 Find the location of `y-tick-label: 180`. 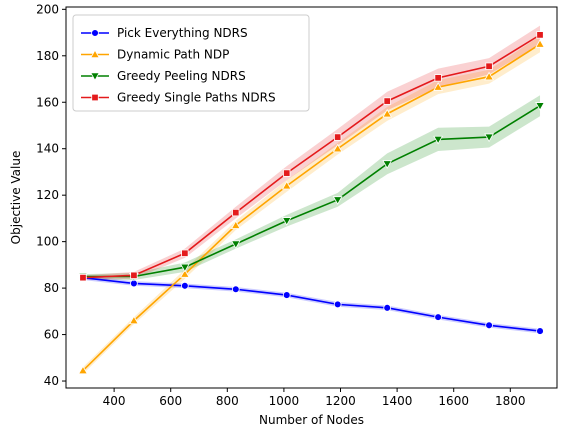

y-tick-label: 180 is located at coordinates (47, 56).